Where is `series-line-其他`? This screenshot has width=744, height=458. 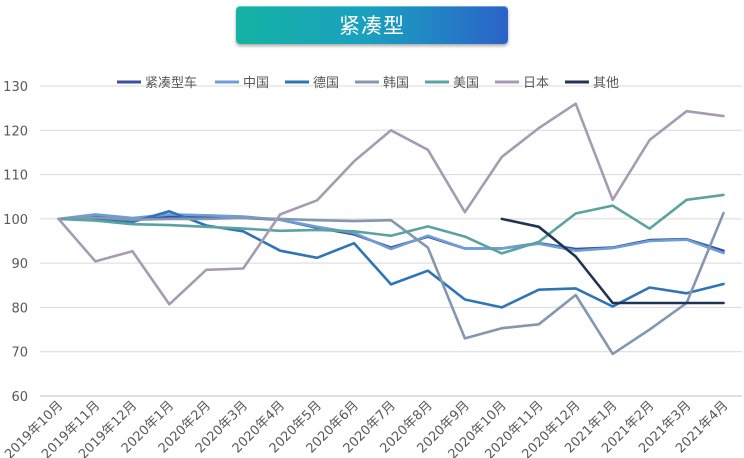
series-line-其他 is located at coordinates (612, 261).